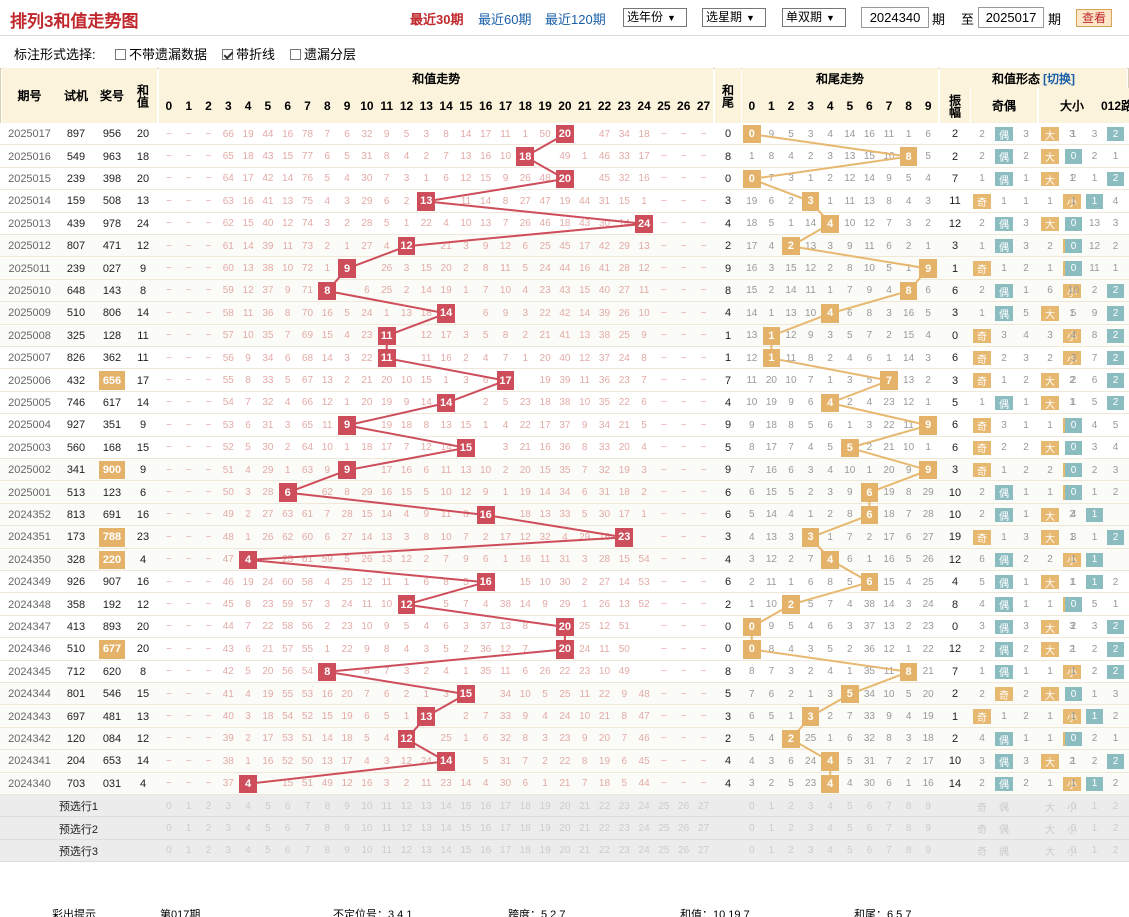  I want to click on preselect-label: 预选行1, so click(78, 807).